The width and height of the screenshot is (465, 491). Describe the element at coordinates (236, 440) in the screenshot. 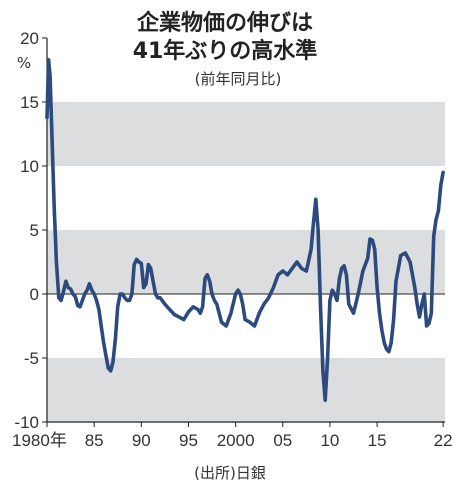

I see `x-tick-label: 2000` at that location.